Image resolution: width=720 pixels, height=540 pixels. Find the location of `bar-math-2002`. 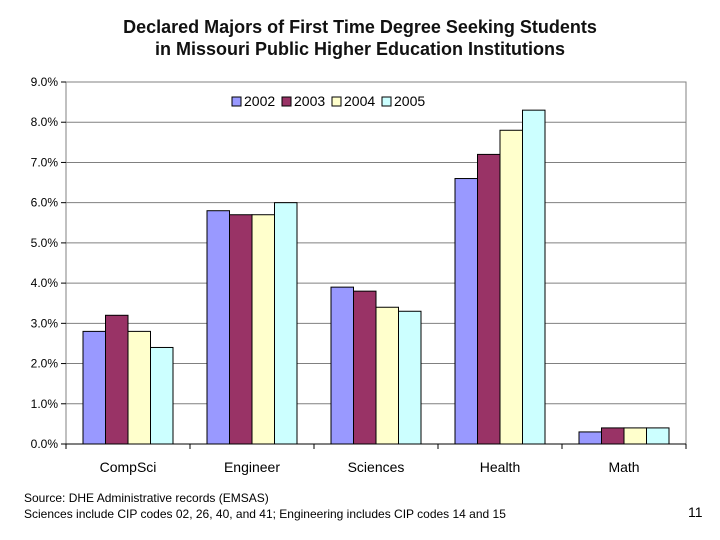

bar-math-2002 is located at coordinates (590, 438).